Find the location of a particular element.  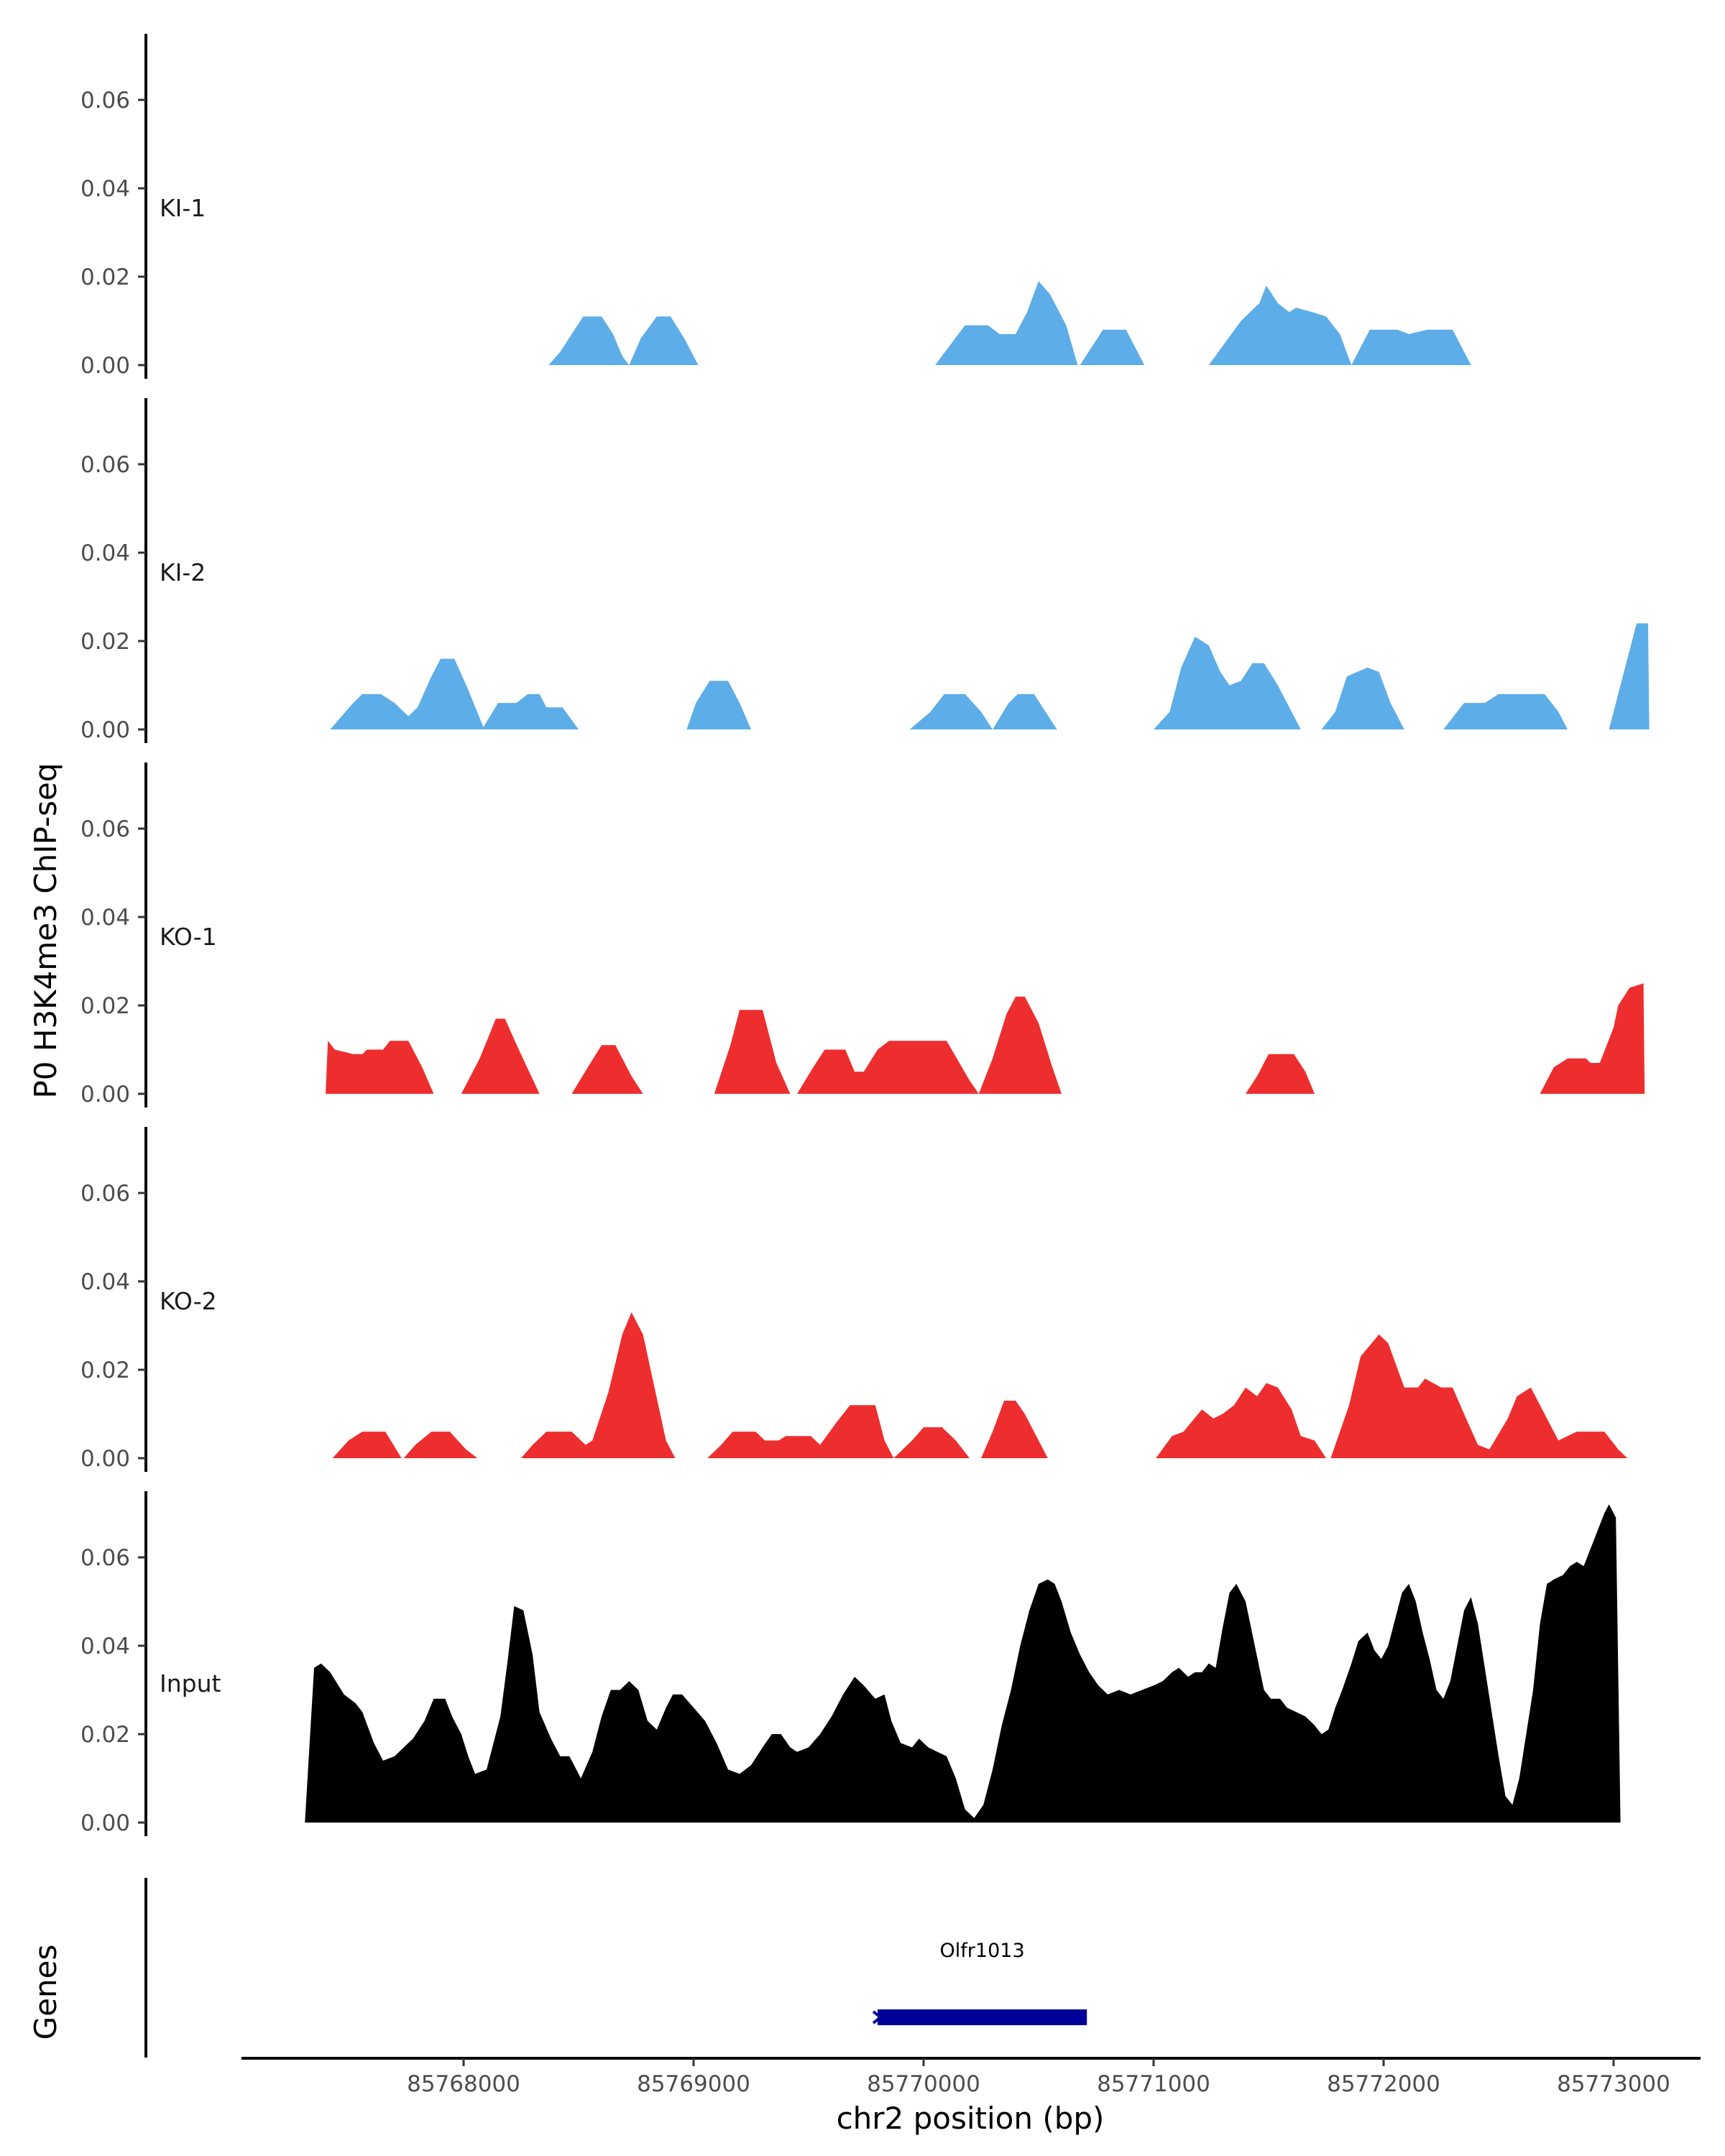

track-label: KI-2 is located at coordinates (183, 572).